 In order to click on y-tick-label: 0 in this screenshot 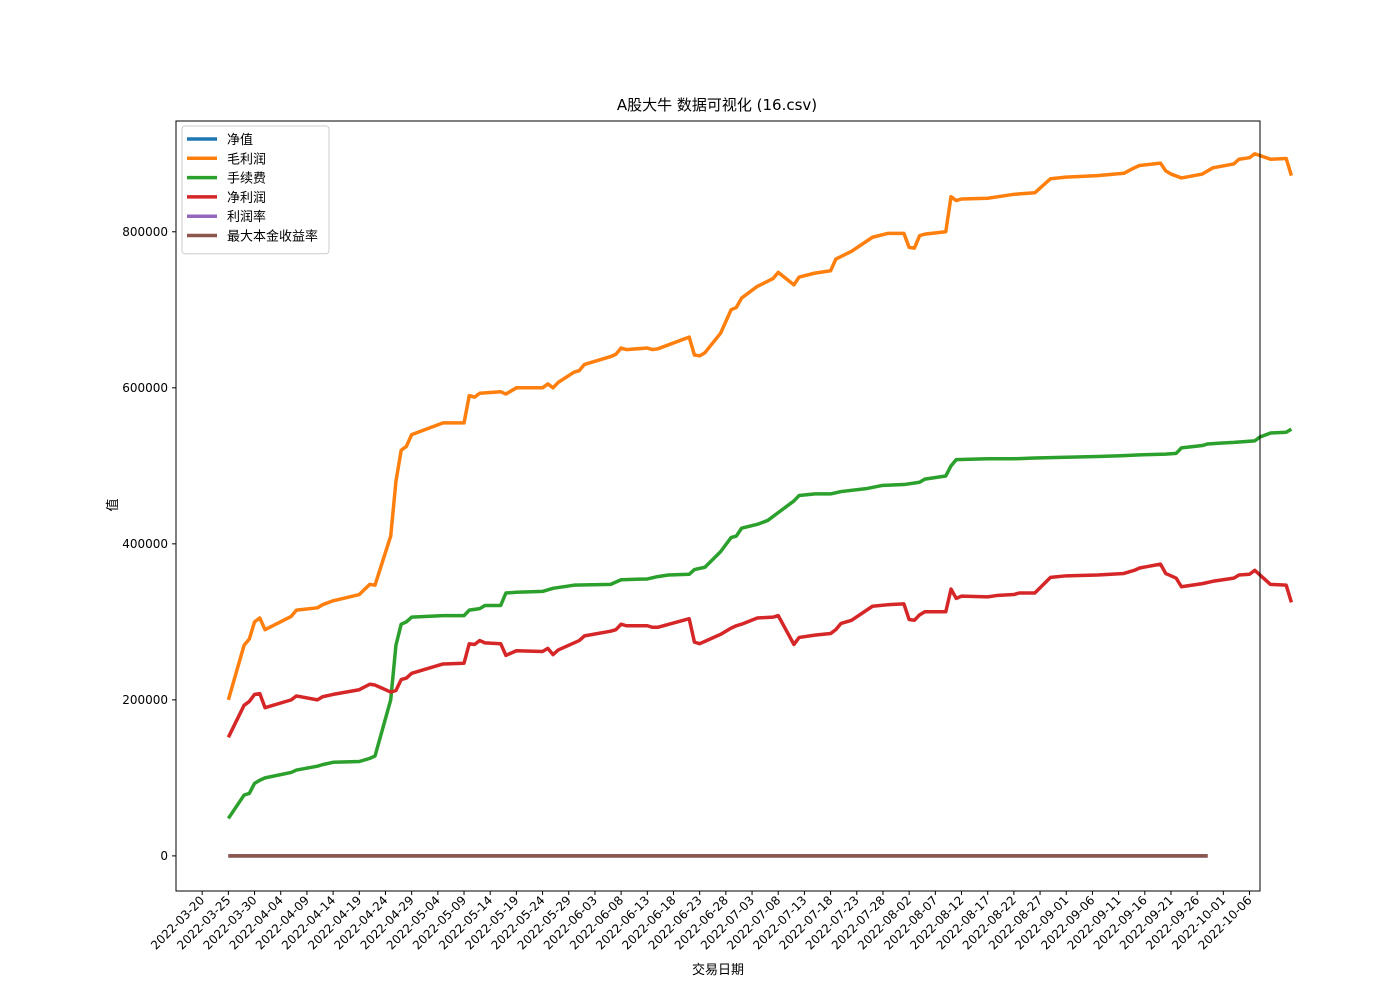, I will do `click(164, 856)`.